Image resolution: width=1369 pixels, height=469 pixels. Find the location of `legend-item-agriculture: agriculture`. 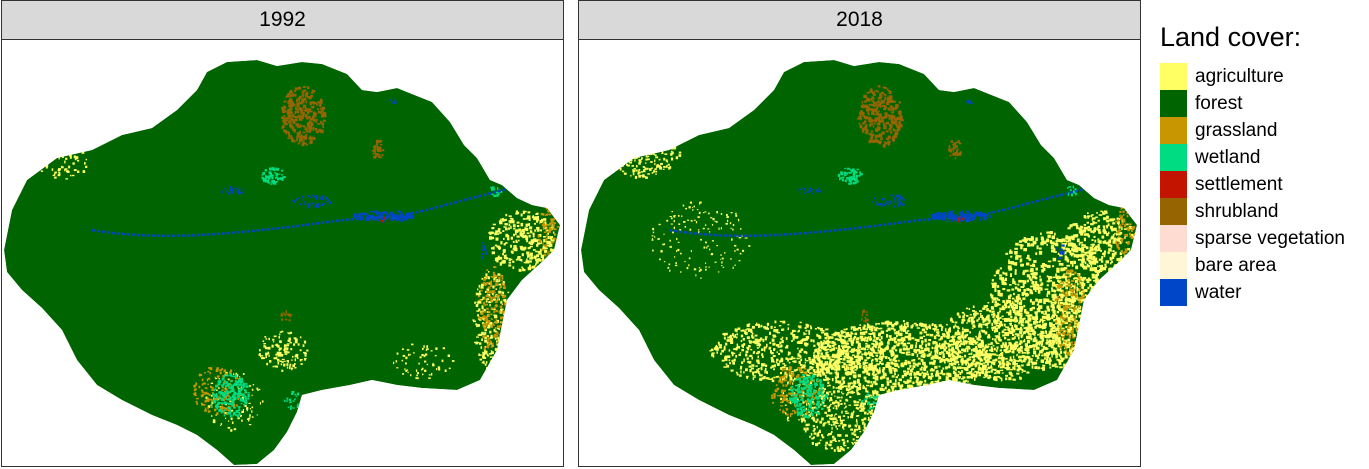

legend-item-agriculture: agriculture is located at coordinates (1252, 76).